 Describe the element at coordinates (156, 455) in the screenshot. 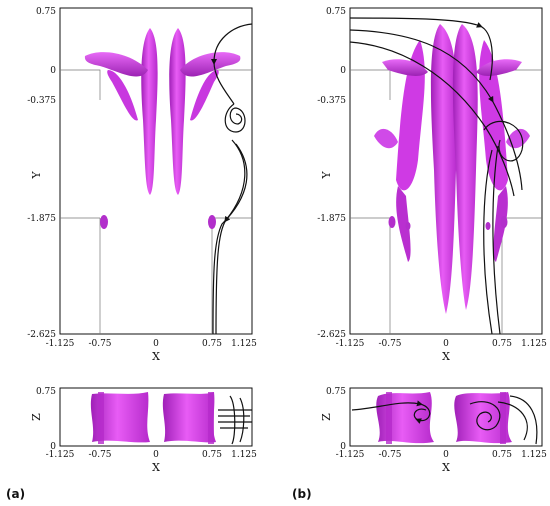

I see `panel-a-bottom-xtick: 0` at that location.